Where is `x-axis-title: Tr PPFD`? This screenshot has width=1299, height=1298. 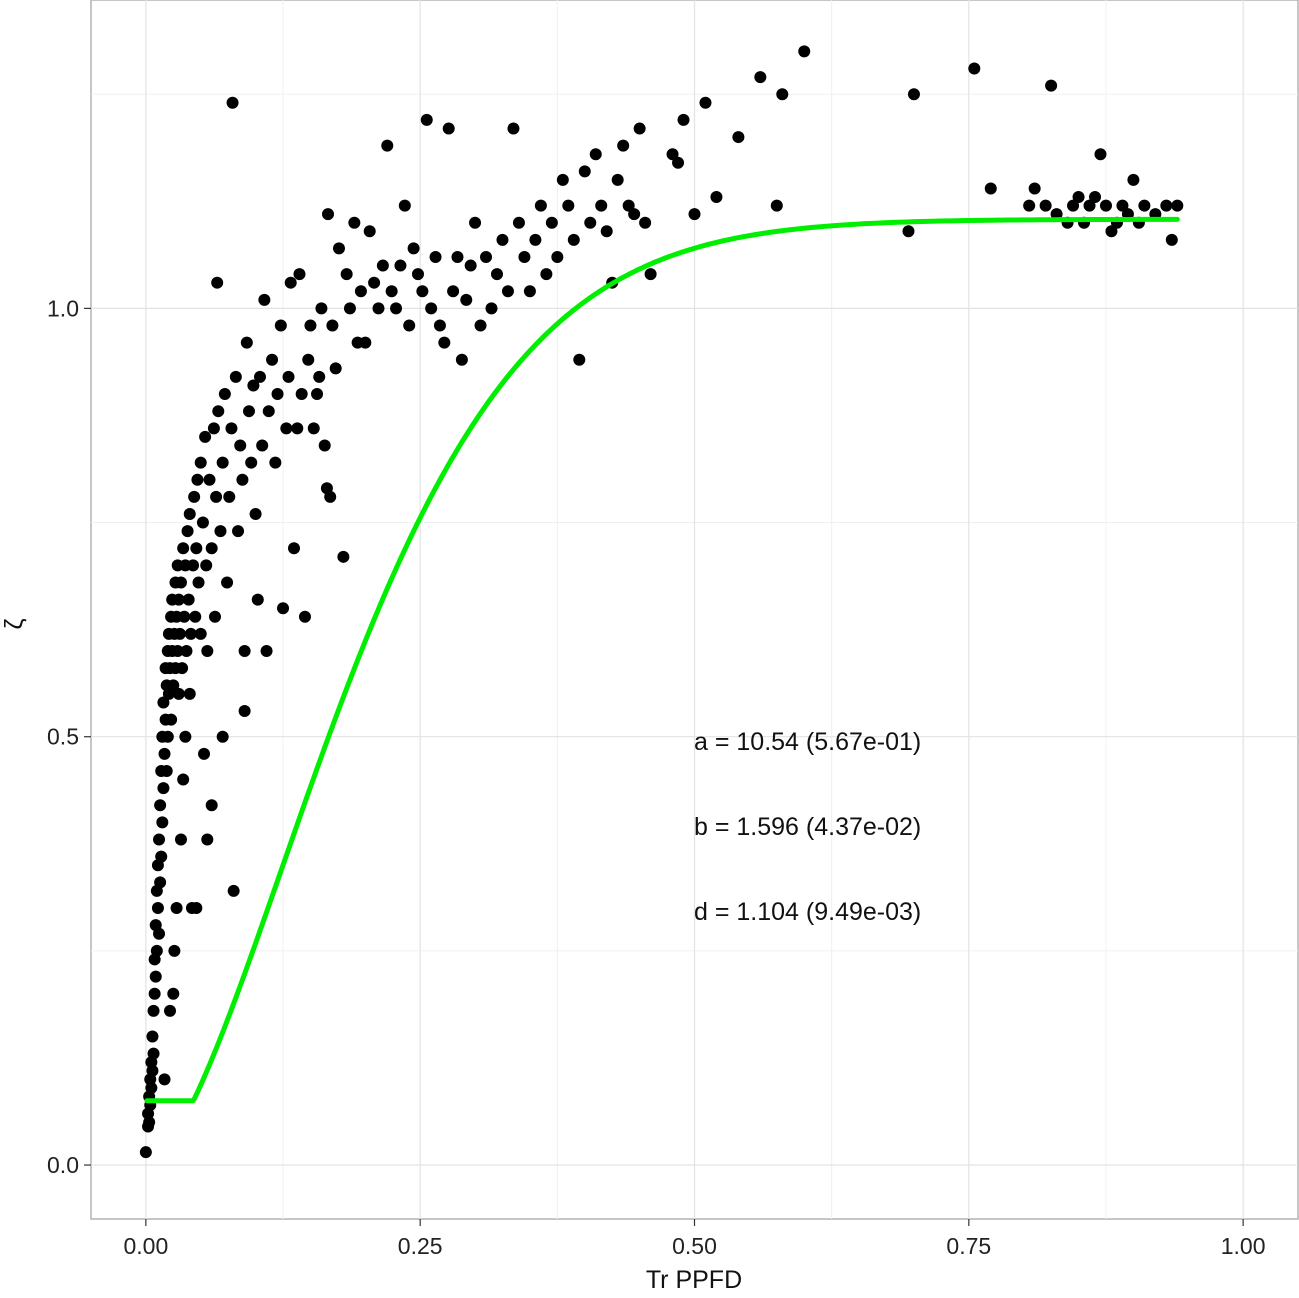
x-axis-title: Tr PPFD is located at coordinates (694, 1280).